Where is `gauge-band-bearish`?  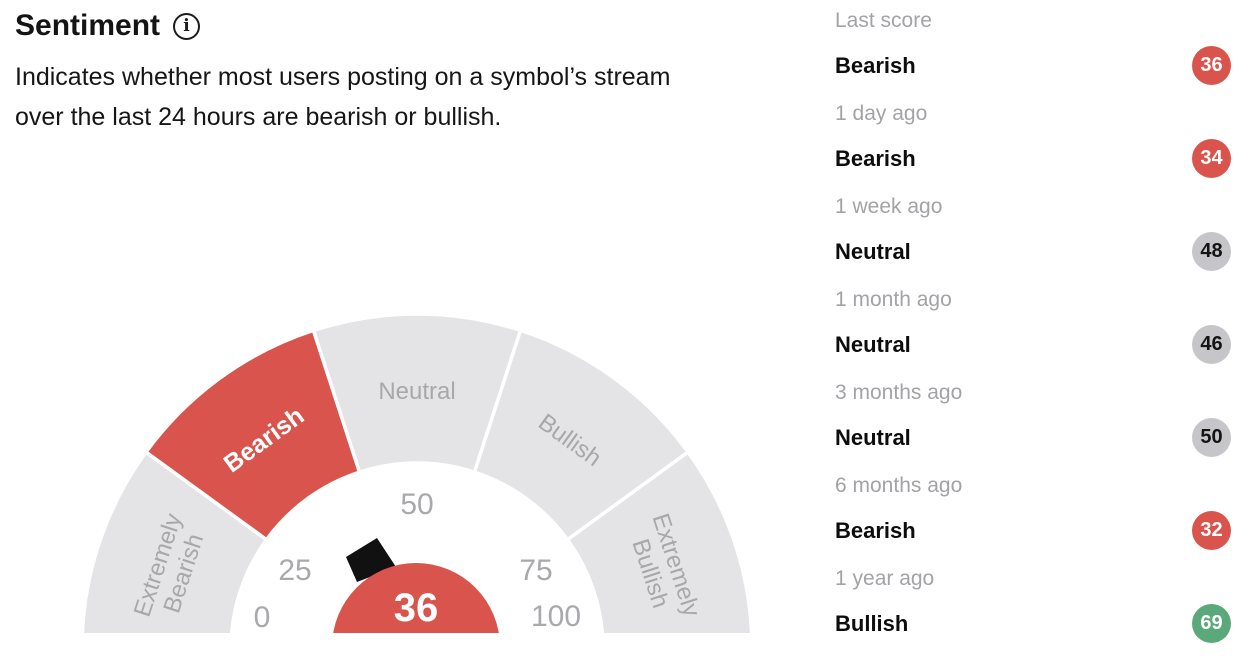
gauge-band-bearish is located at coordinates (252, 435).